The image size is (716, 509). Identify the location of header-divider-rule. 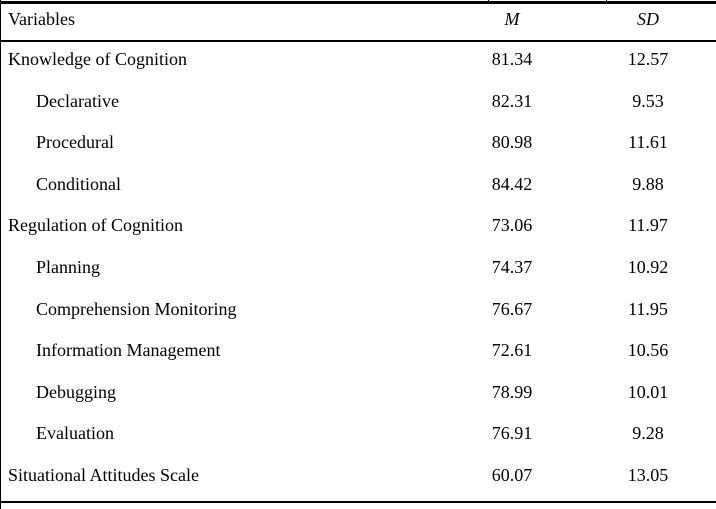
(358, 41).